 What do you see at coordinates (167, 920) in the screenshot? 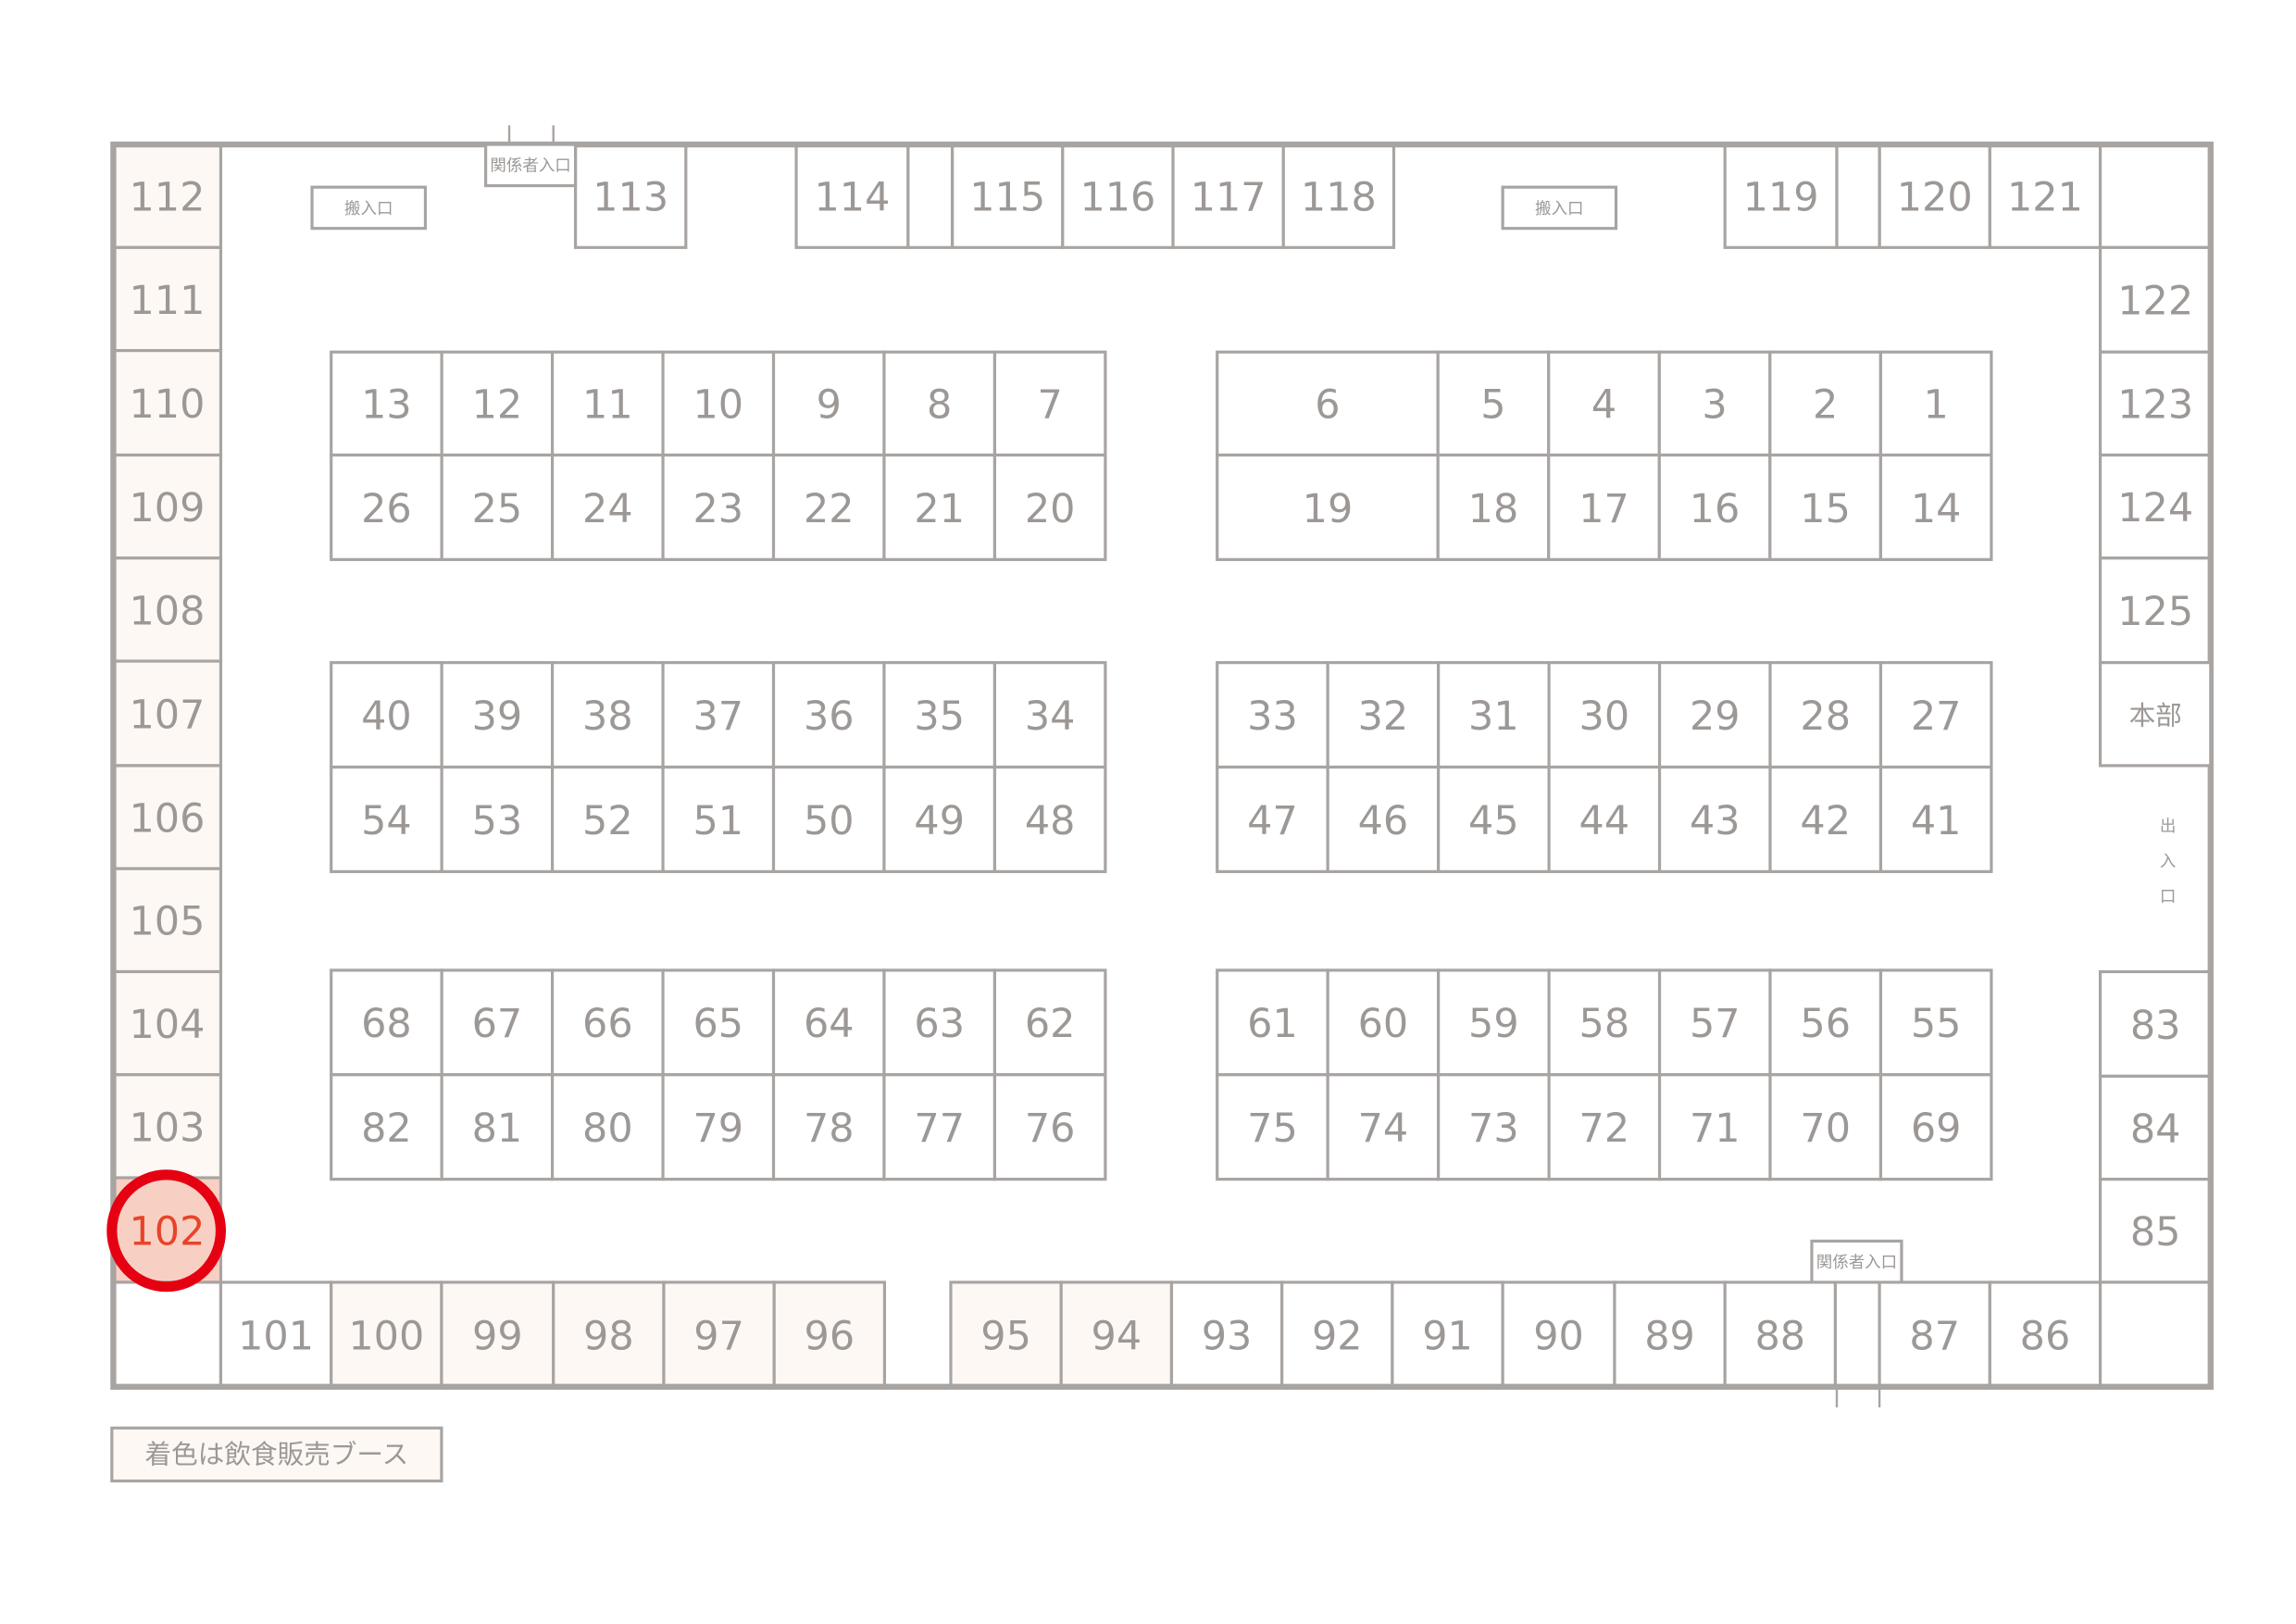
I see `booth-105: 105` at bounding box center [167, 920].